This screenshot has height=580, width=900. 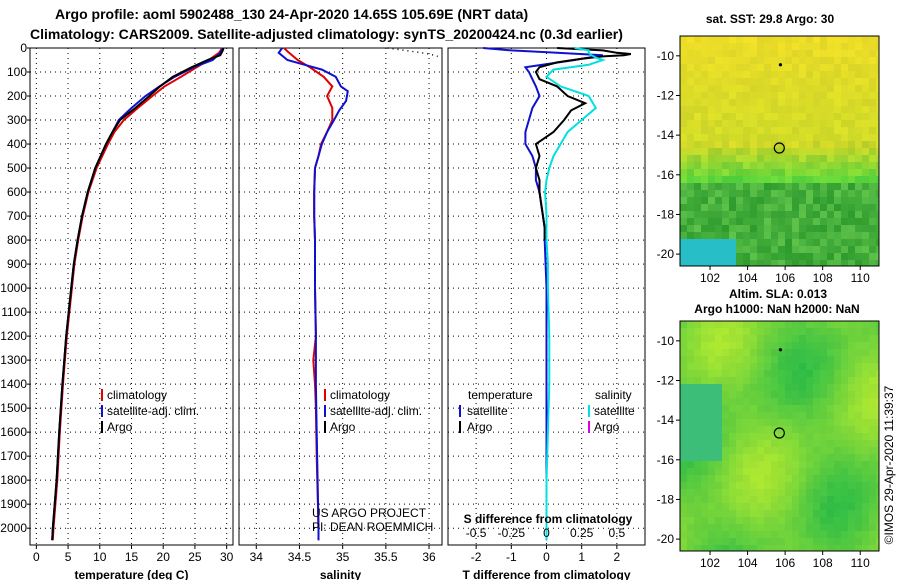 I want to click on map-x-tick-label: 106, so click(x=785, y=563).